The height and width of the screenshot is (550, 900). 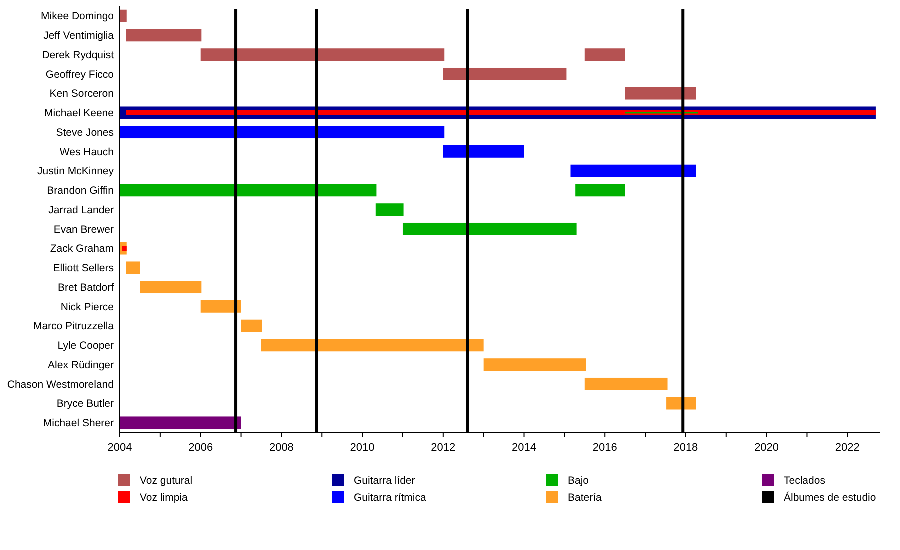 What do you see at coordinates (82, 249) in the screenshot?
I see `y-tick-label: Zack Graham` at bounding box center [82, 249].